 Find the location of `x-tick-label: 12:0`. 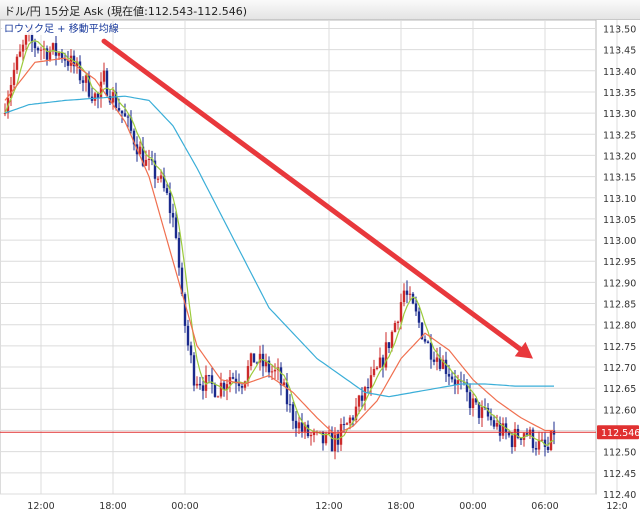

x-tick-label: 12:0 is located at coordinates (616, 506).